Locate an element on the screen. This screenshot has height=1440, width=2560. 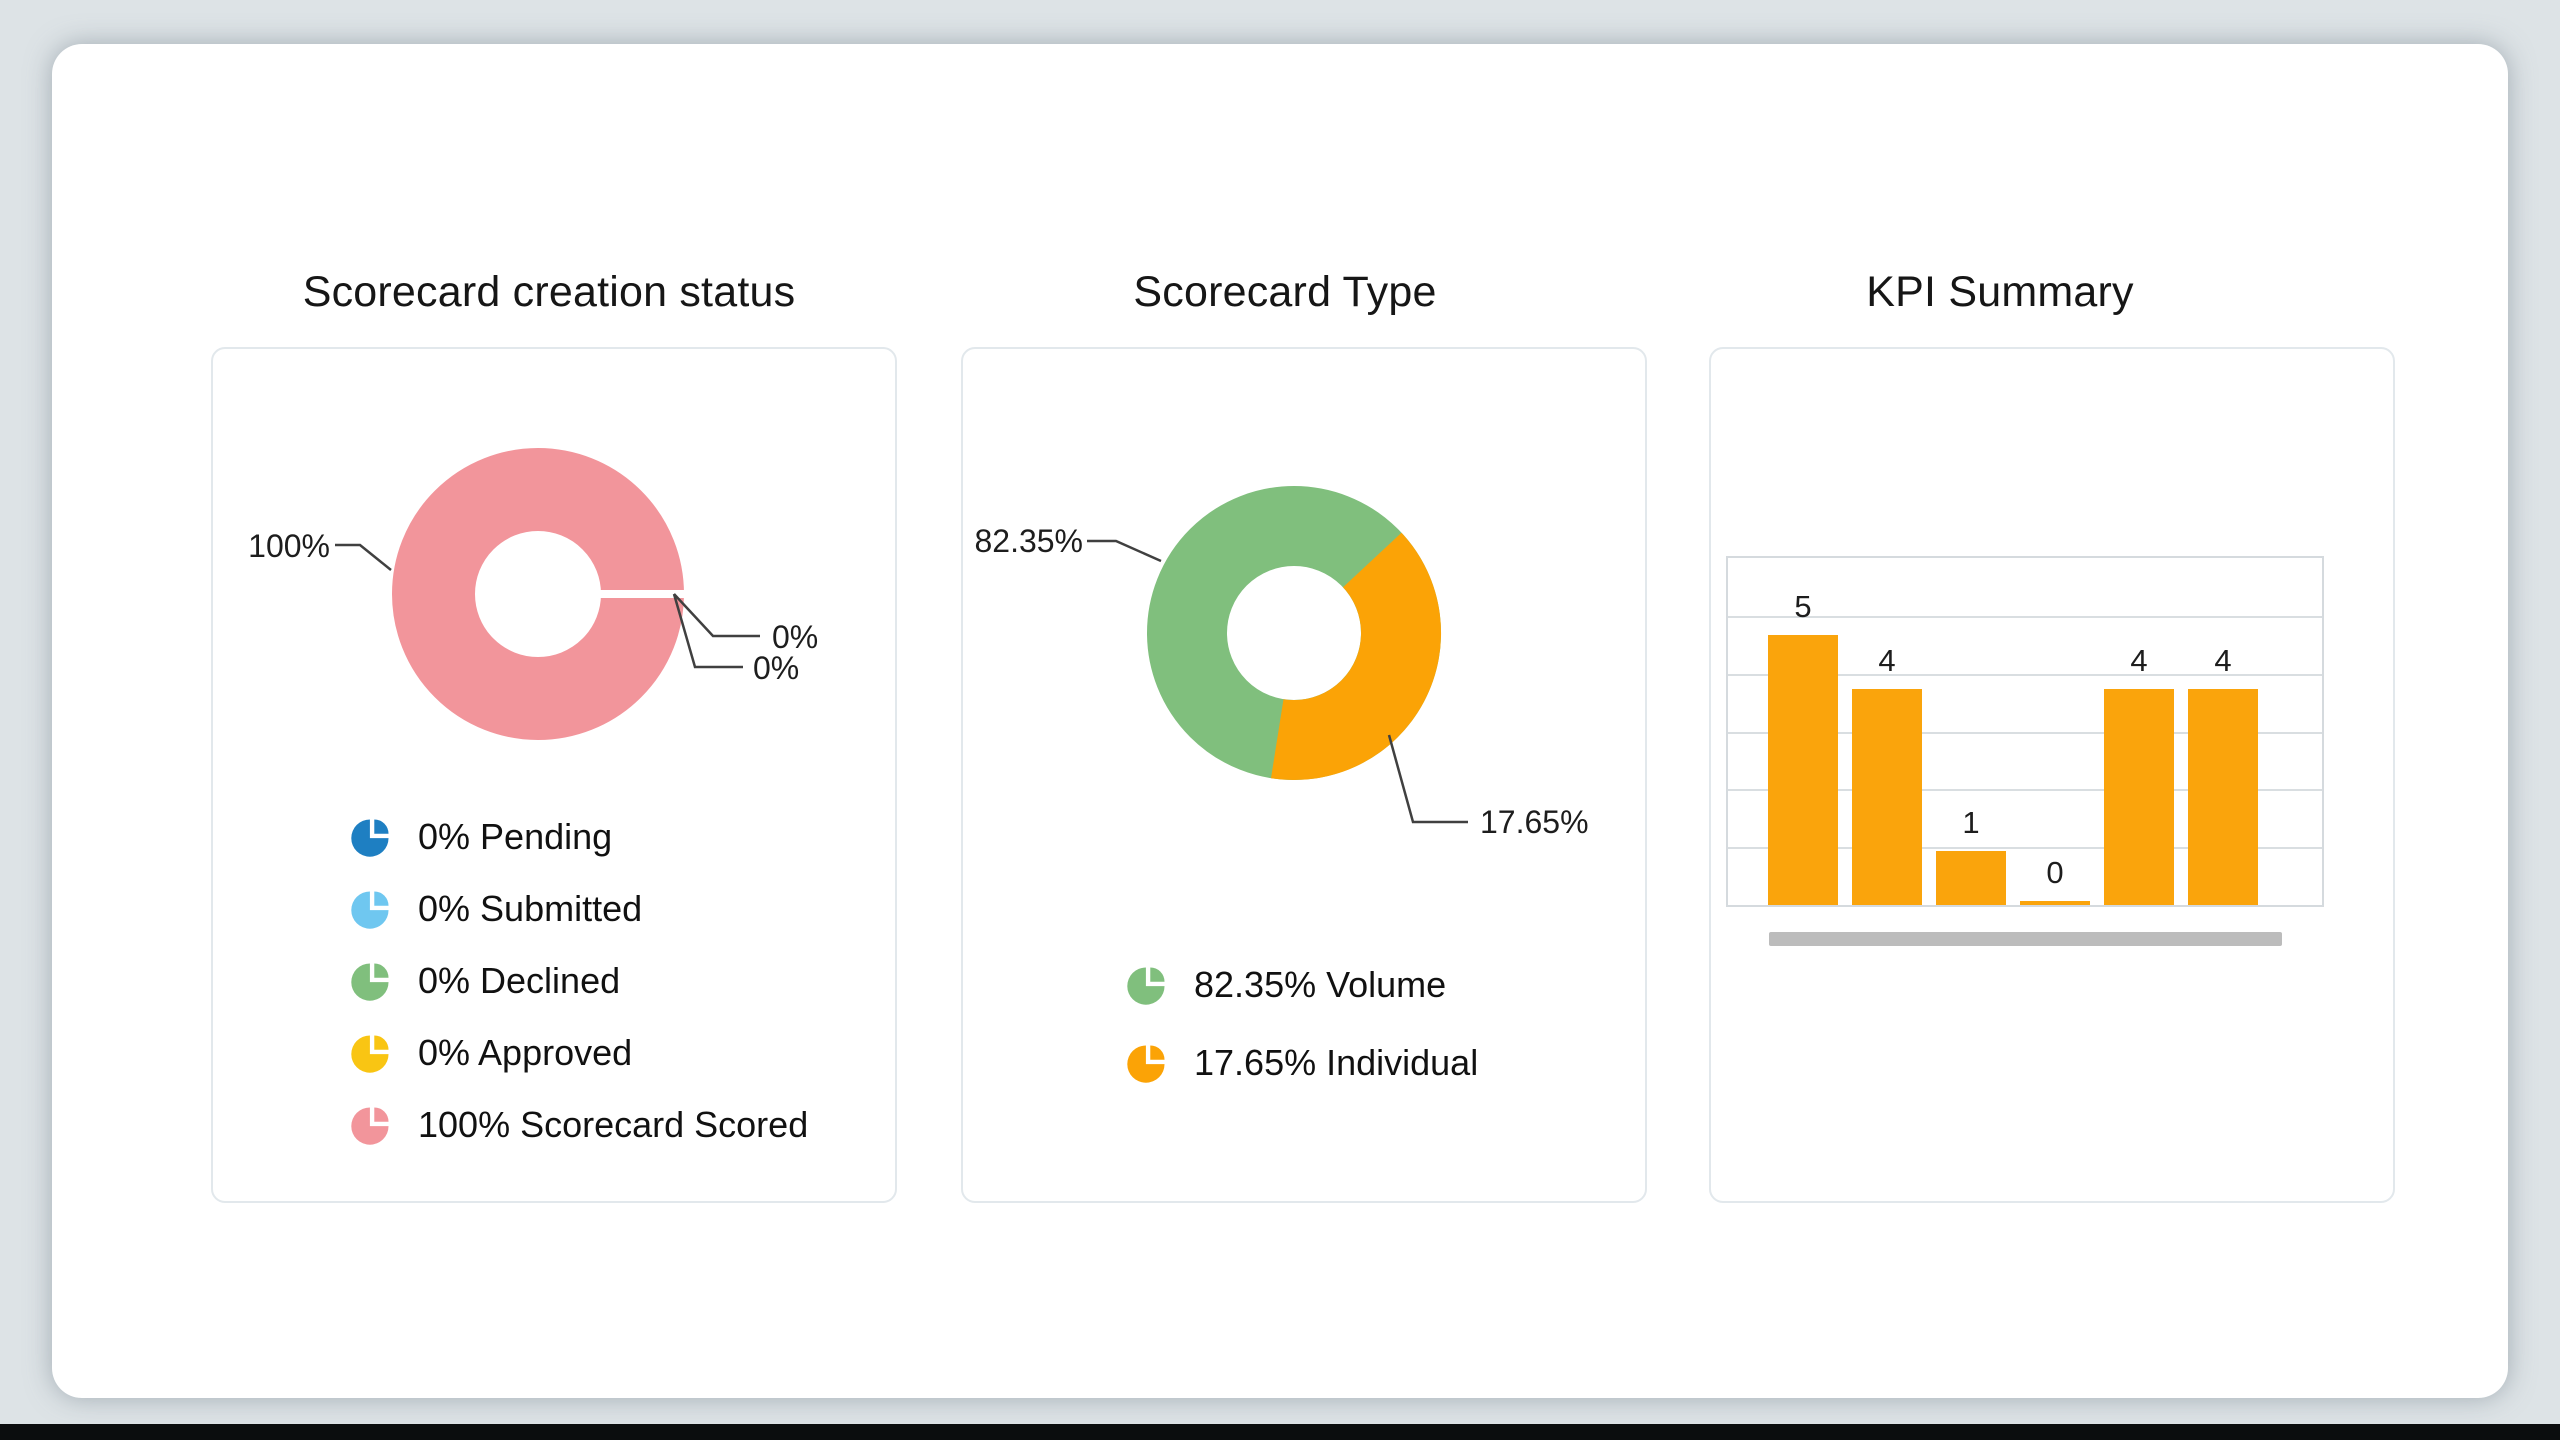
donut-chart-scorecard-creation-status: 100% 0% 0% is located at coordinates (533, 594).